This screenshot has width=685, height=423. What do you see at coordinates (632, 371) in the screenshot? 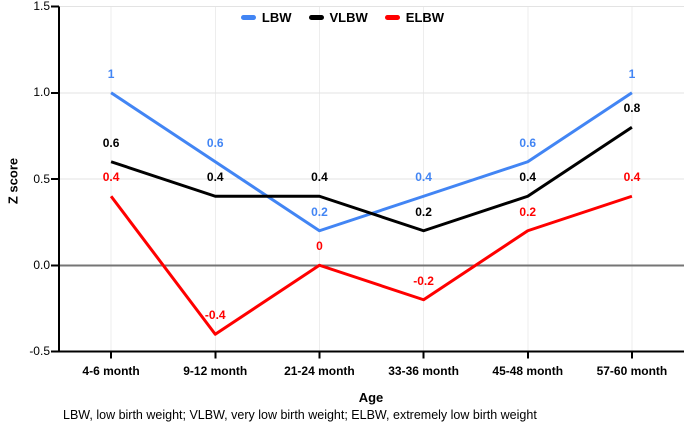
I see `x-category-label: 57-60 month` at bounding box center [632, 371].